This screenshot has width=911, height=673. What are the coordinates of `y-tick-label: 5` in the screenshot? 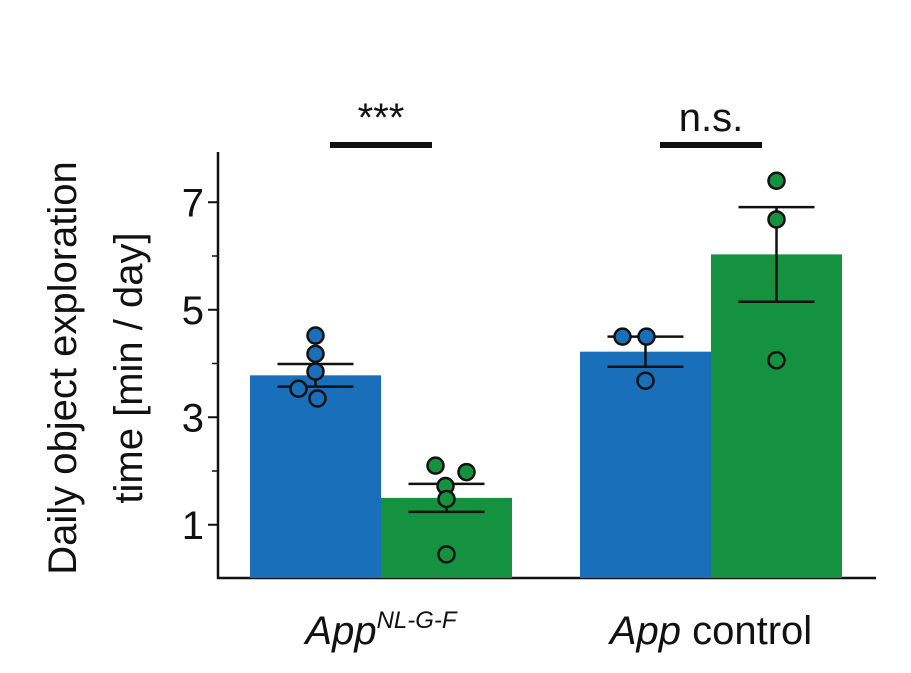 It's located at (193, 311).